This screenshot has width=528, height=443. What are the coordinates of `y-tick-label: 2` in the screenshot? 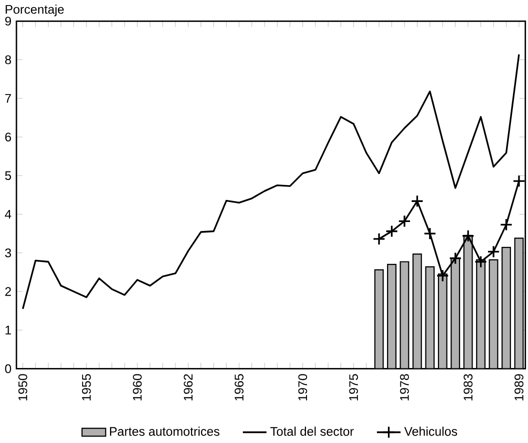 It's located at (8, 291).